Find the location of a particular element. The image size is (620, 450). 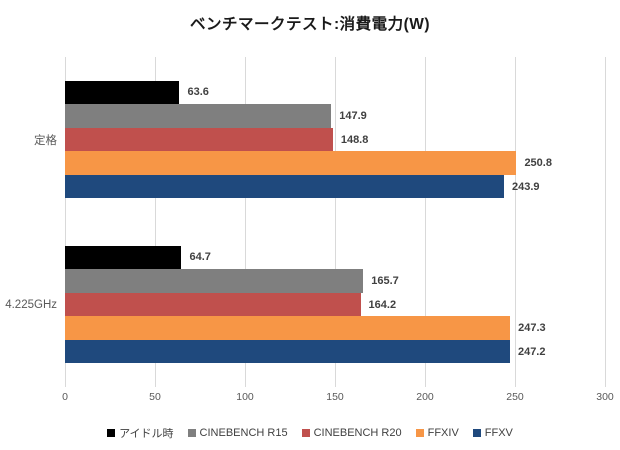

legend-label: アイドル時 is located at coordinates (146, 434).